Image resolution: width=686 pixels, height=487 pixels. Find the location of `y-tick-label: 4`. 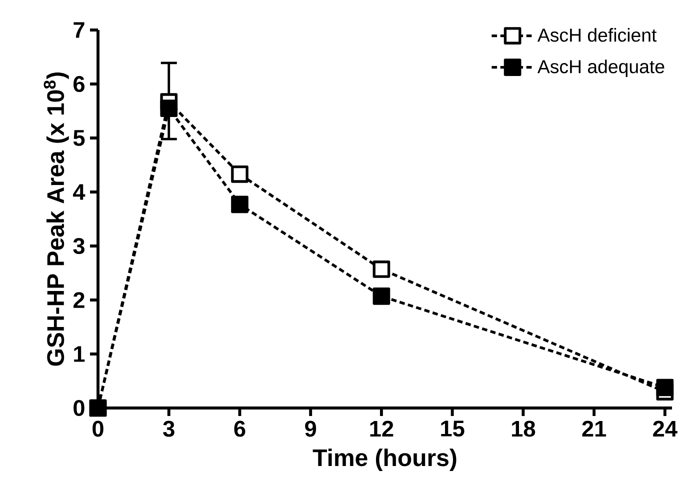

y-tick-label: 4 is located at coordinates (79, 192).